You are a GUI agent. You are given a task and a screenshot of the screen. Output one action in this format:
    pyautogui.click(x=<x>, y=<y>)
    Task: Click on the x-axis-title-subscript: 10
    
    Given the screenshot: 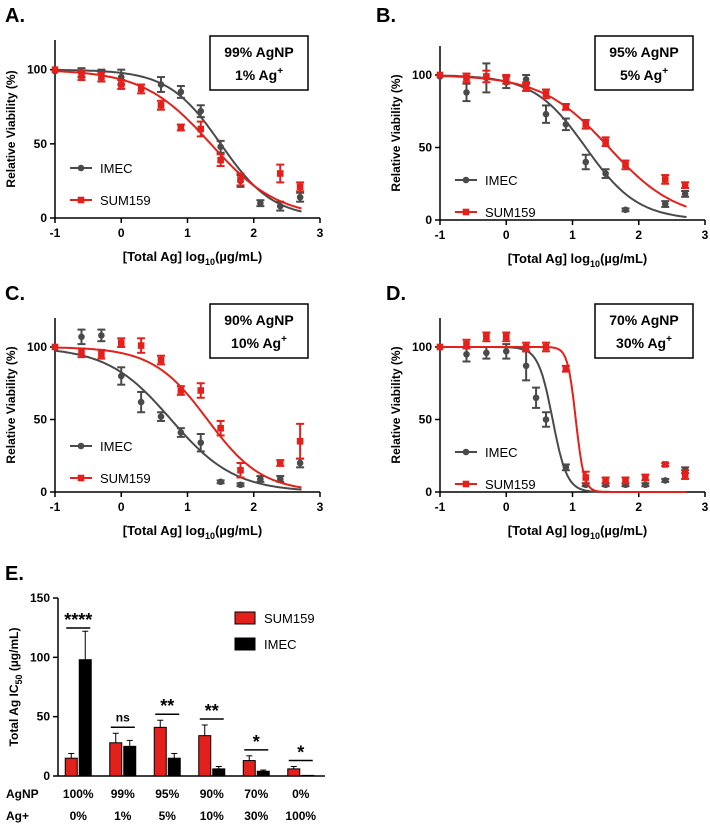 What is the action you would take?
    pyautogui.click(x=595, y=264)
    